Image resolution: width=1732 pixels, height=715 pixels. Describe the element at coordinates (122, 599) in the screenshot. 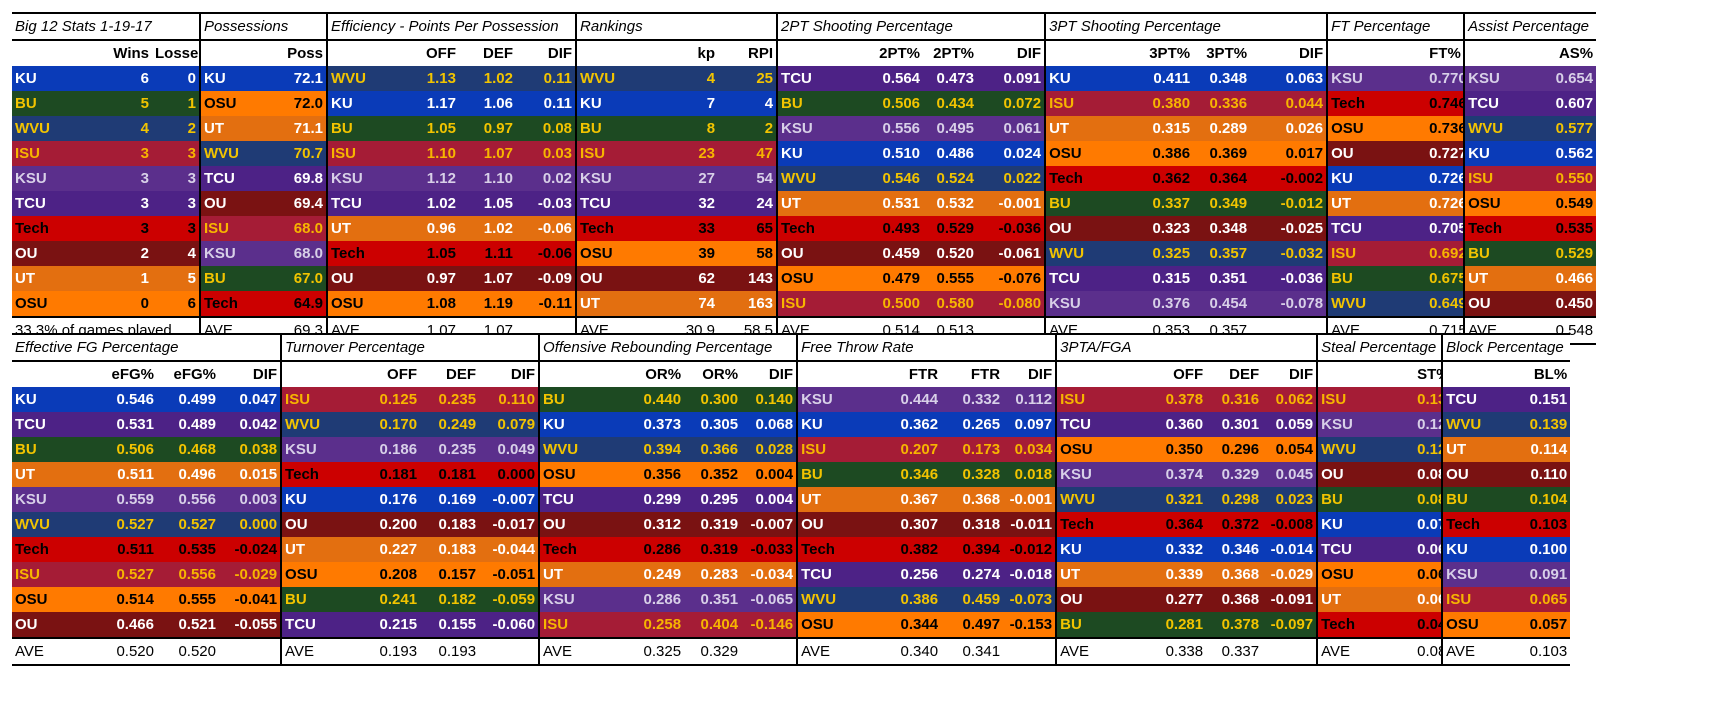

I see `stat-value: 0.514` at that location.